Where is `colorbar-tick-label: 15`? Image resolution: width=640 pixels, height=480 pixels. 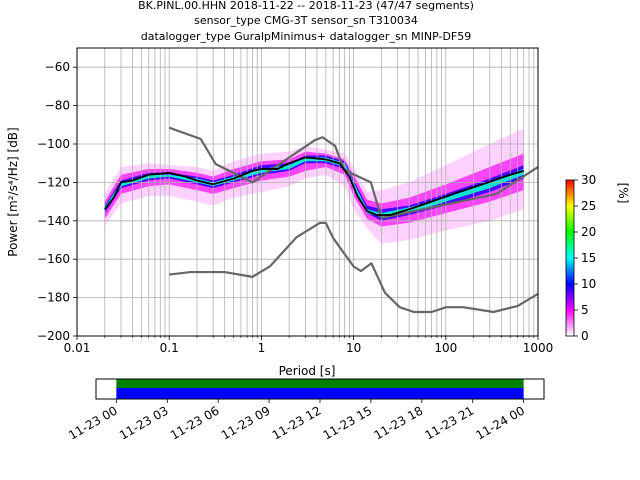
colorbar-tick-label: 15 is located at coordinates (588, 258).